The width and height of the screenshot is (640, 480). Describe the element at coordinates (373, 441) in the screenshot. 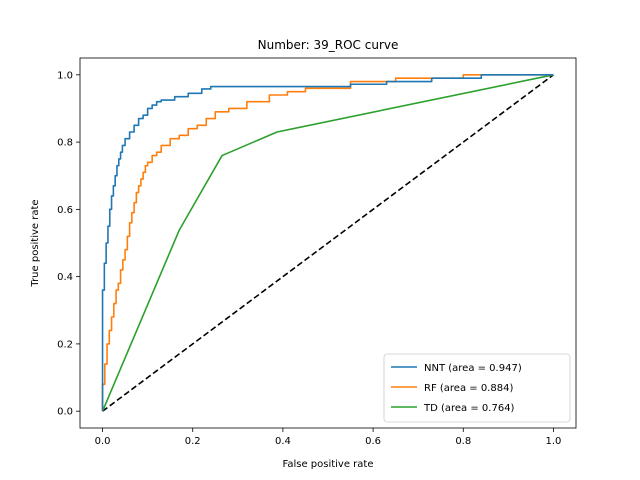

I see `x-tick-label: 0.6` at that location.